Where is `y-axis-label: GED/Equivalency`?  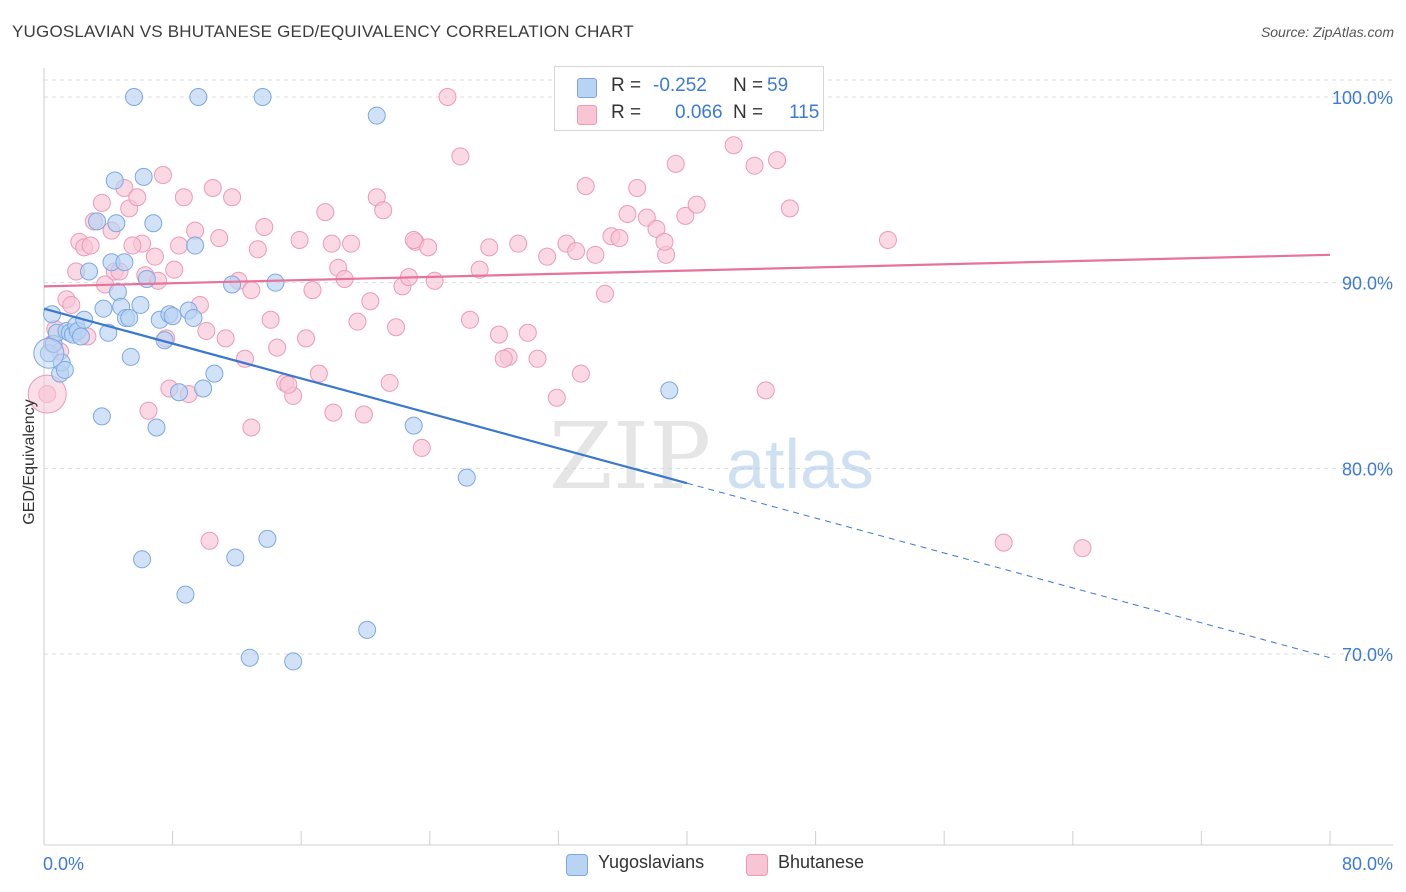 y-axis-label: GED/Equivalency is located at coordinates (29, 461).